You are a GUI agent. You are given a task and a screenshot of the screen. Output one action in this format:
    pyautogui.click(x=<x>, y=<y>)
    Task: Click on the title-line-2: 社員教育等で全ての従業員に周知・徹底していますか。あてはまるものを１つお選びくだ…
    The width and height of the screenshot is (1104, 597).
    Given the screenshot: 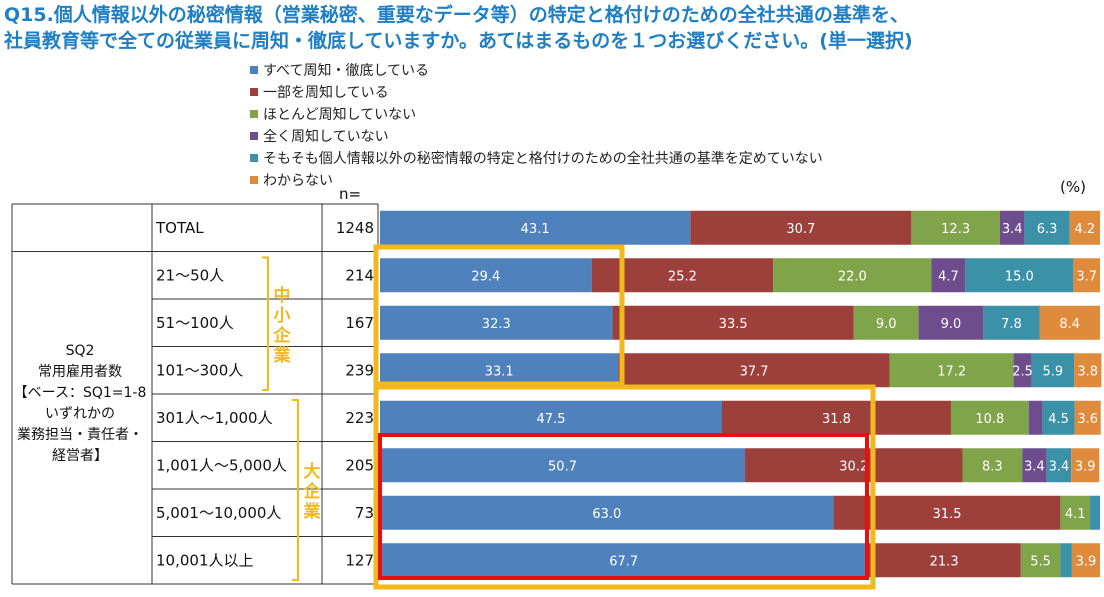 What is the action you would take?
    pyautogui.click(x=458, y=41)
    